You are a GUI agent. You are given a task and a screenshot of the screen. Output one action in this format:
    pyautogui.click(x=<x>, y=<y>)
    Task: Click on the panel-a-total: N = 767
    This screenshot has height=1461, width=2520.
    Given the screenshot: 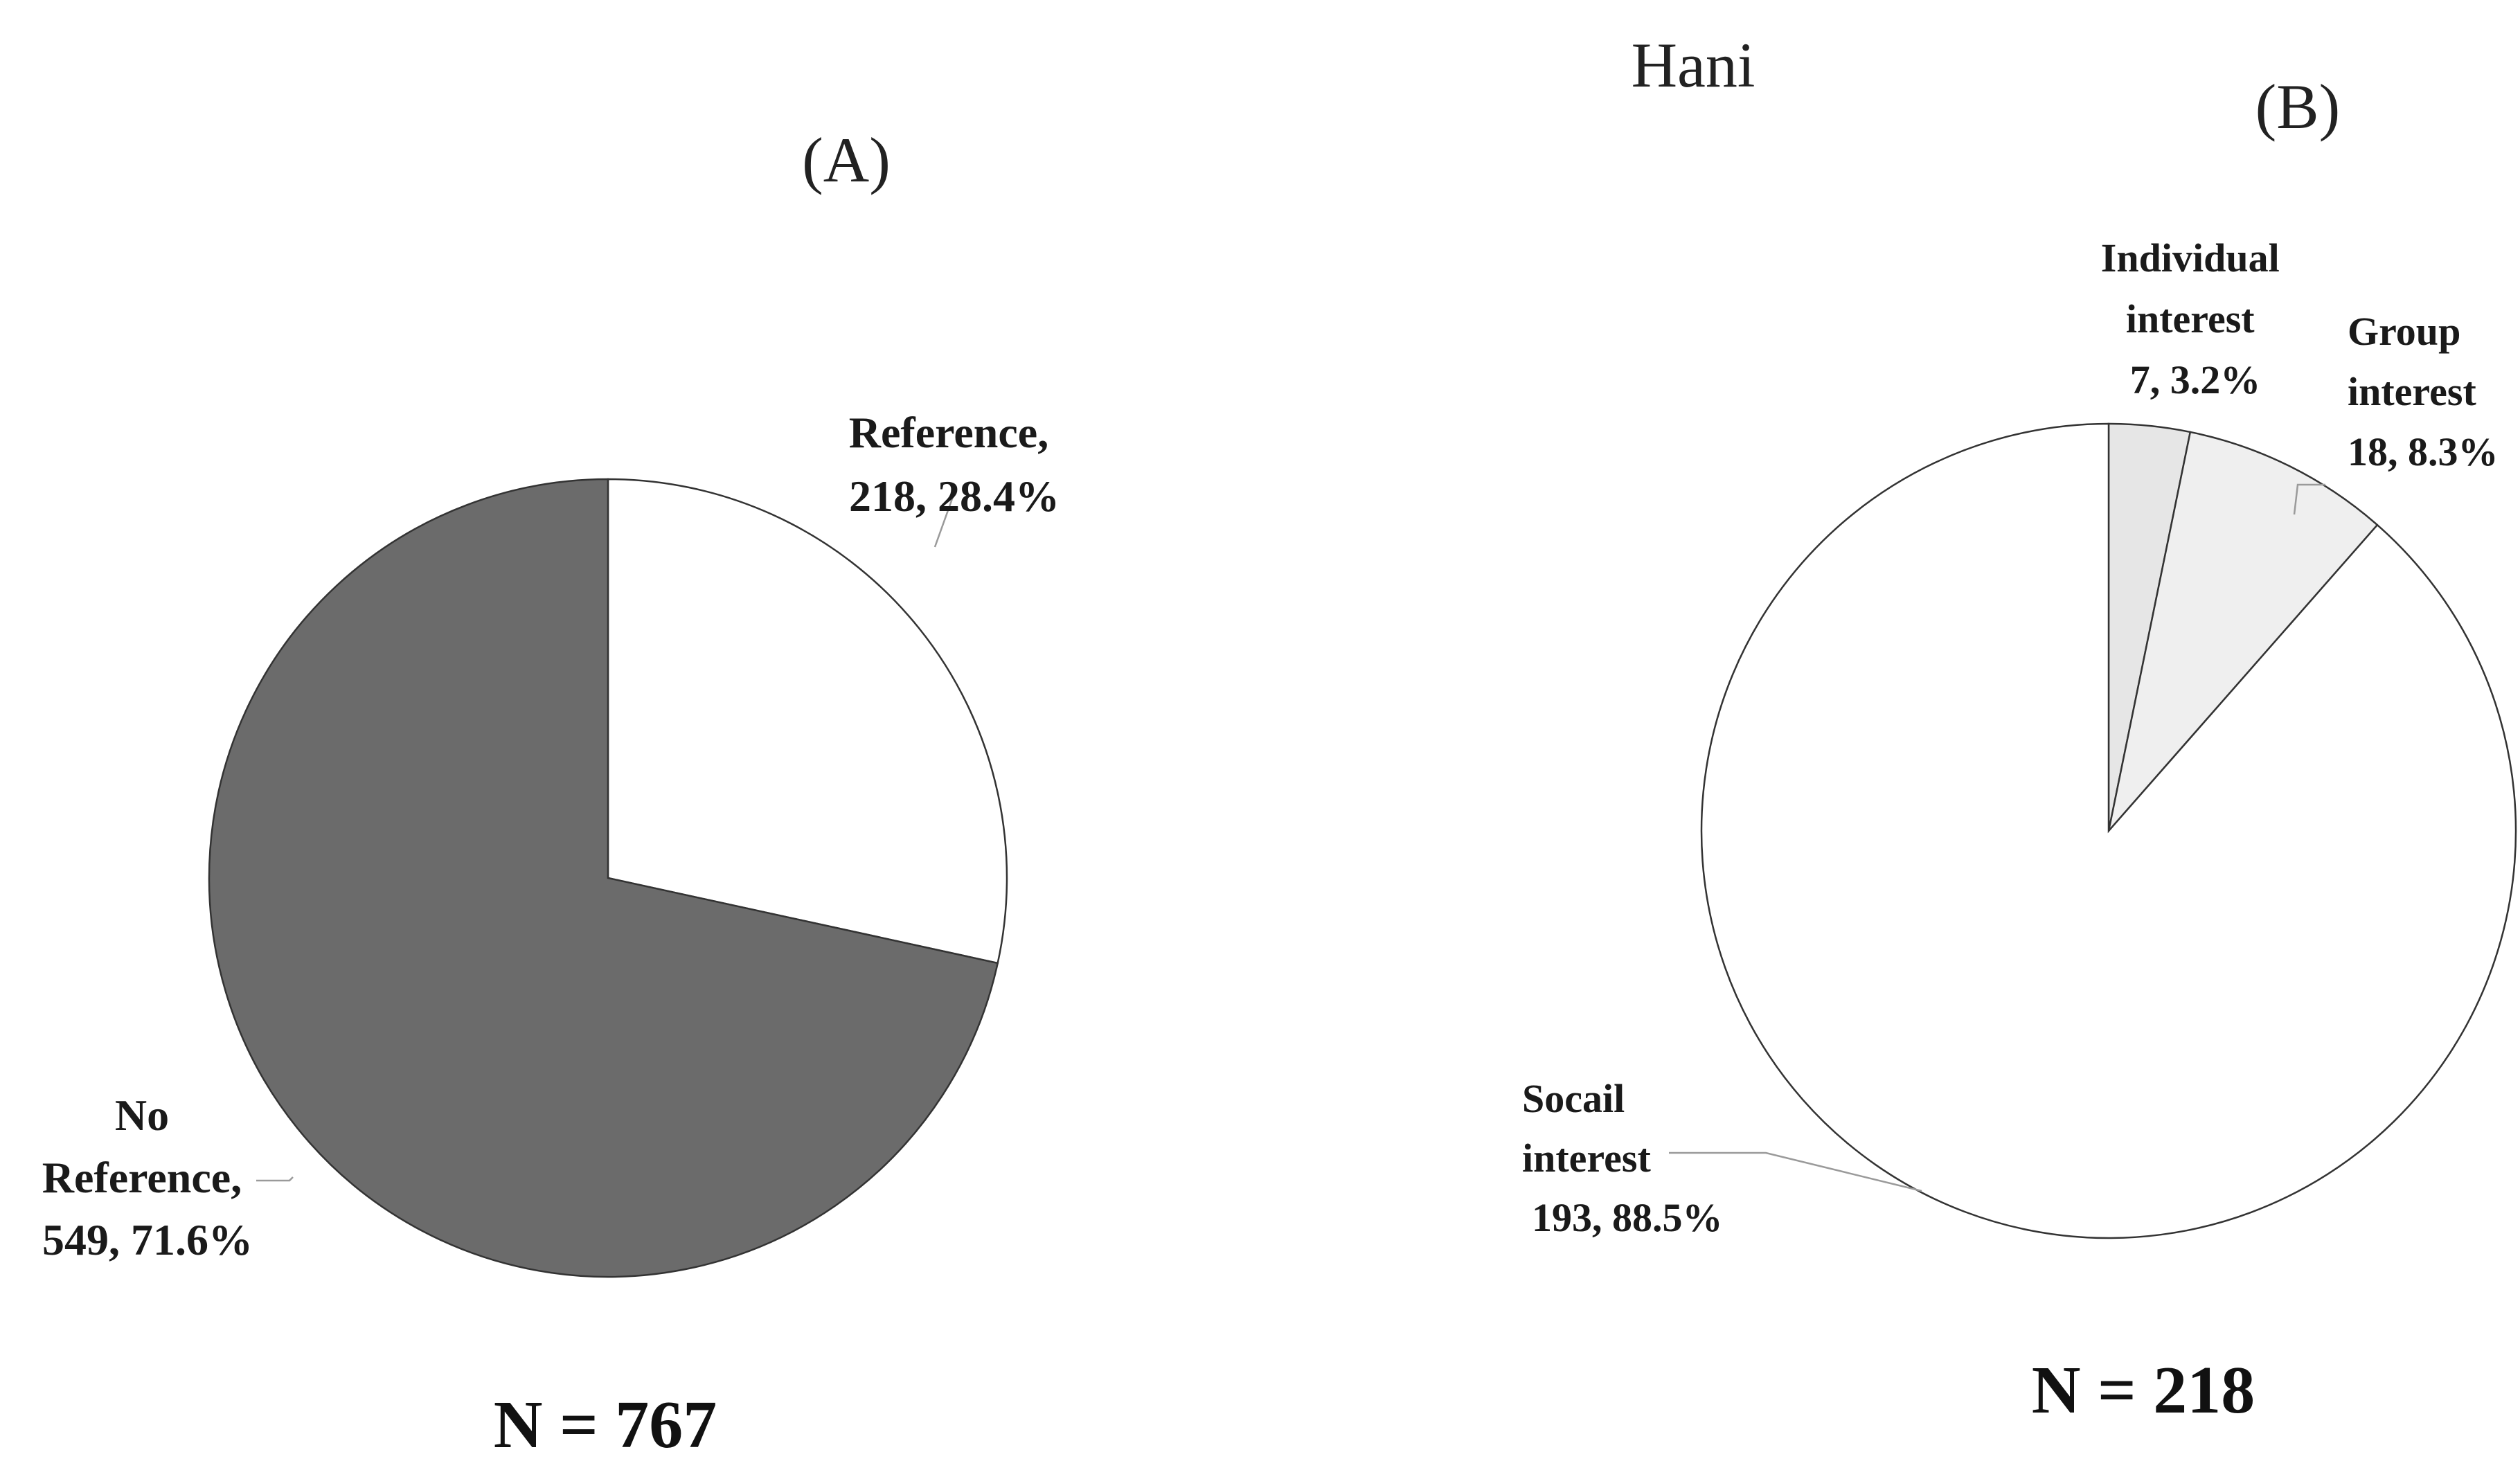 What is the action you would take?
    pyautogui.click(x=605, y=1424)
    